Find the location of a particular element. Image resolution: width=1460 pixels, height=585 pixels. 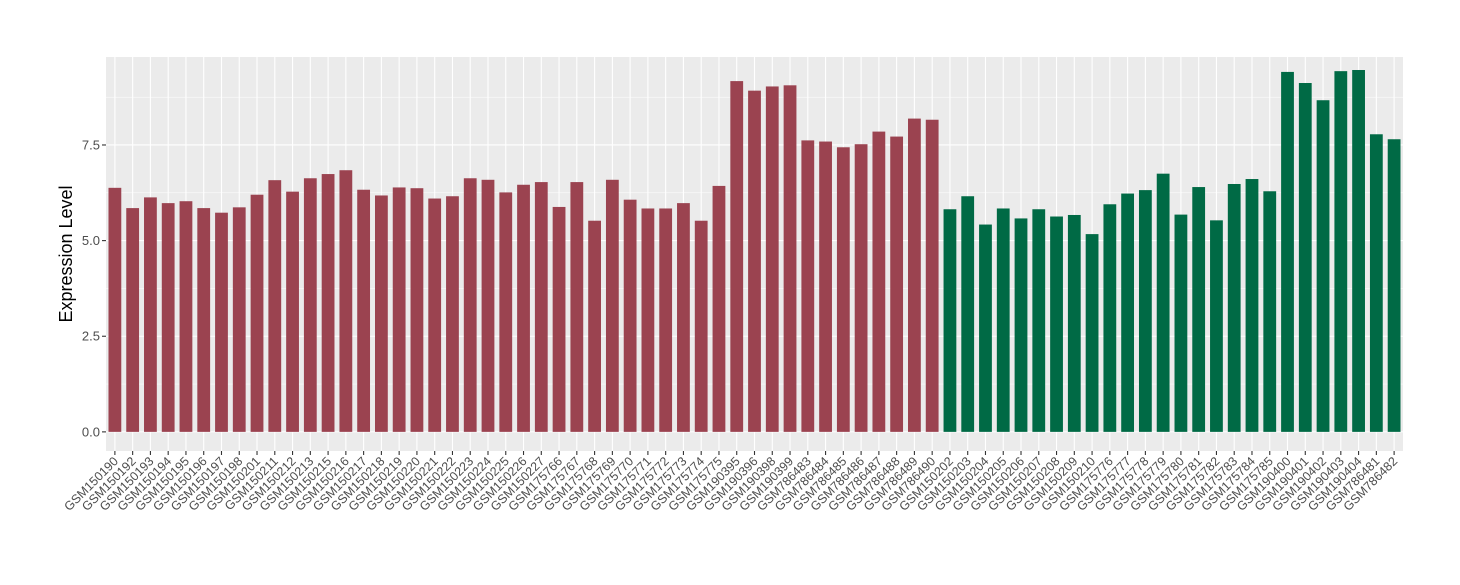

bar-GSM150197 is located at coordinates (221, 322).